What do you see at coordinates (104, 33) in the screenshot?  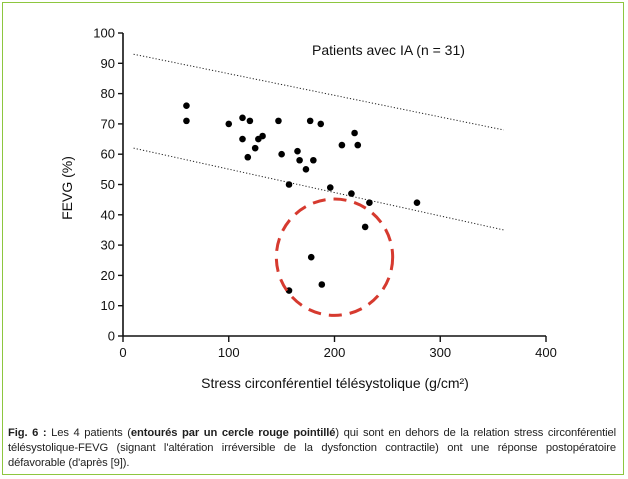 I see `y-tick-label: 100` at bounding box center [104, 33].